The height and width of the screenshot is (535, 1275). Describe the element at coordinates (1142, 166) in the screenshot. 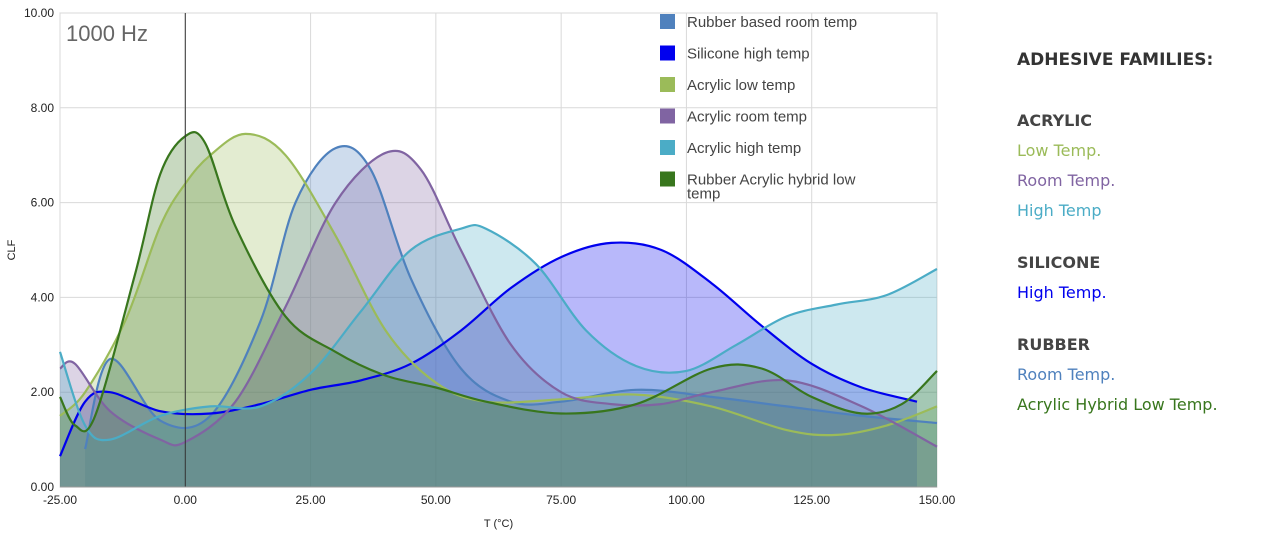

I see `family-group-acrylic: ACRYLIC Low Temp. Room Temp. High Temp` at that location.